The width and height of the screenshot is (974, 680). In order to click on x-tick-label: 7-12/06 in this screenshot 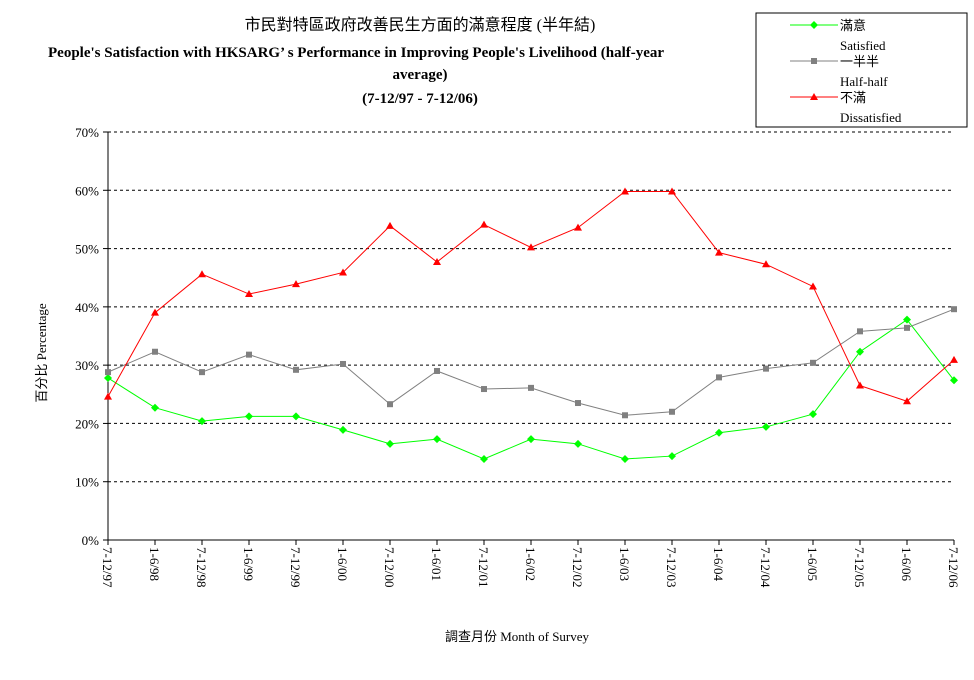, I will do `click(953, 567)`.